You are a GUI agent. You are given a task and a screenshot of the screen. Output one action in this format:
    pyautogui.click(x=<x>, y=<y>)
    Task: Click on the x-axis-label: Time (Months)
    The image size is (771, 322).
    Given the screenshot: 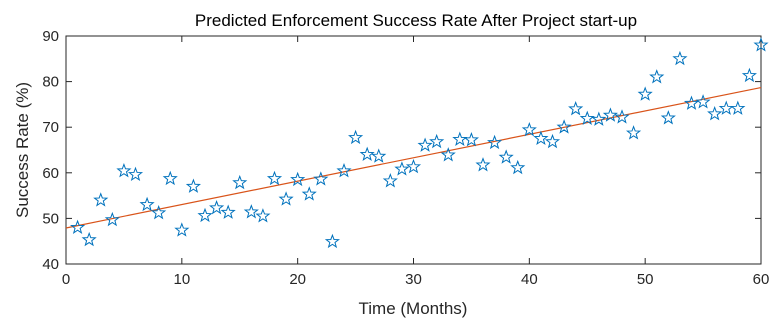 What is the action you would take?
    pyautogui.click(x=413, y=308)
    